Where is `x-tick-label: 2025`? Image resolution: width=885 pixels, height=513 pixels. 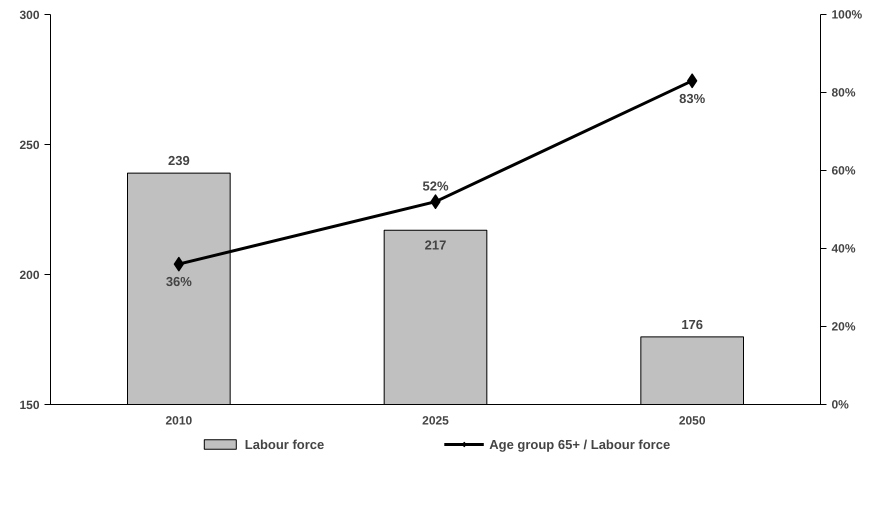
x-tick-label: 2025 is located at coordinates (436, 421).